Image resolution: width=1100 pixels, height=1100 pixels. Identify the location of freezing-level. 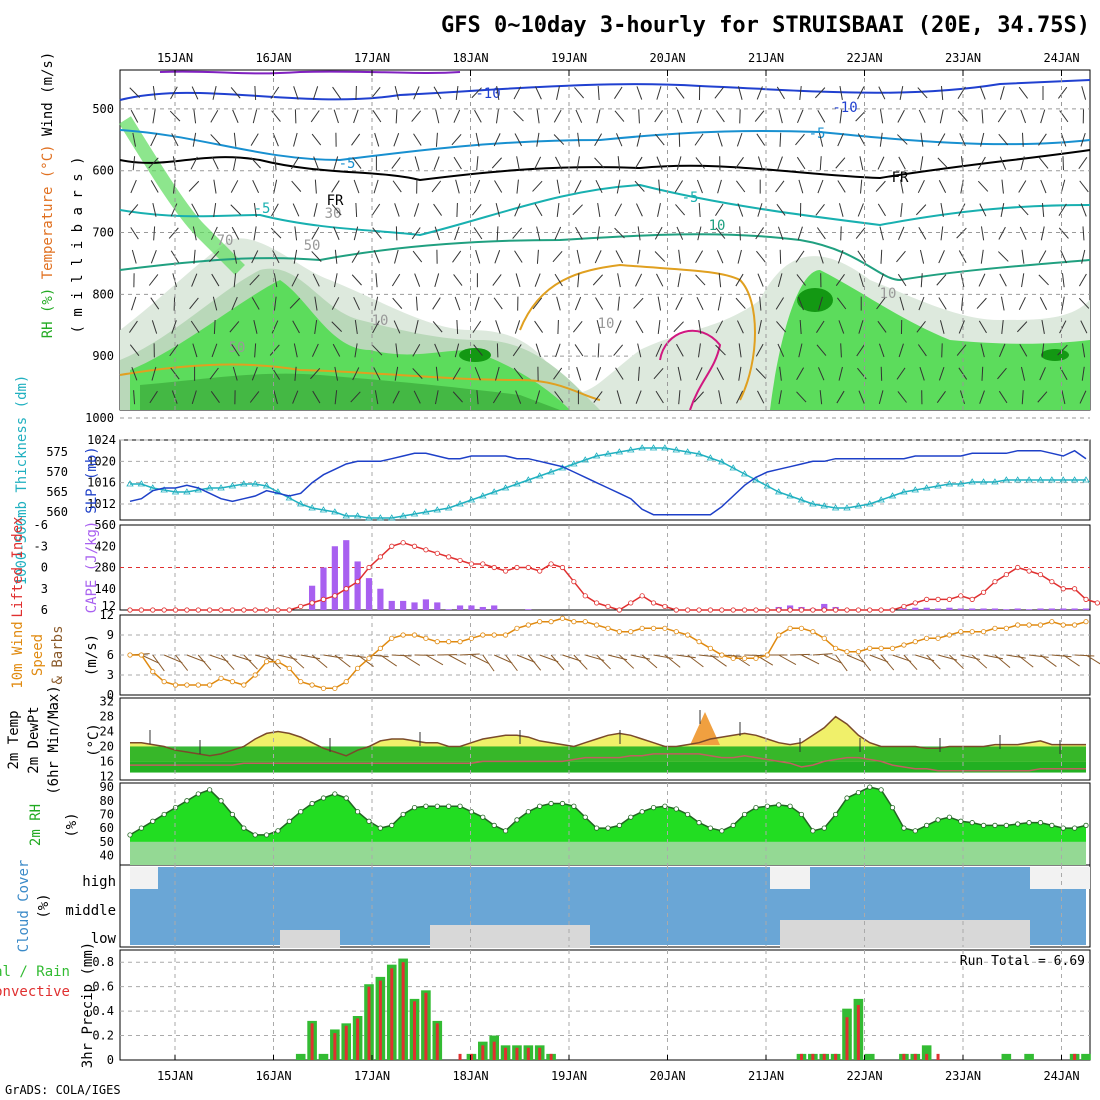
(605, 165).